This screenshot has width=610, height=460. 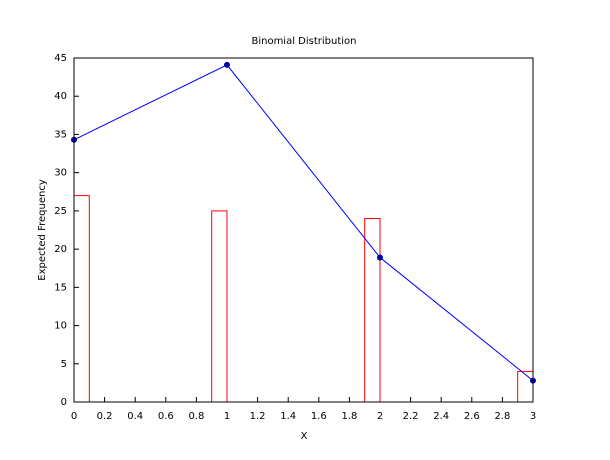 What do you see at coordinates (74, 416) in the screenshot?
I see `x-tick-label: 0` at bounding box center [74, 416].